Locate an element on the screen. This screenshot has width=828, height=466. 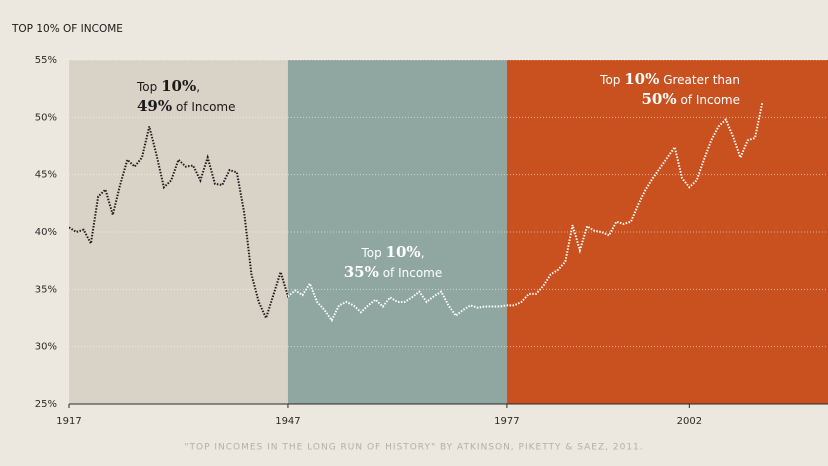
x-tick-label: 1917 is located at coordinates (68, 421).